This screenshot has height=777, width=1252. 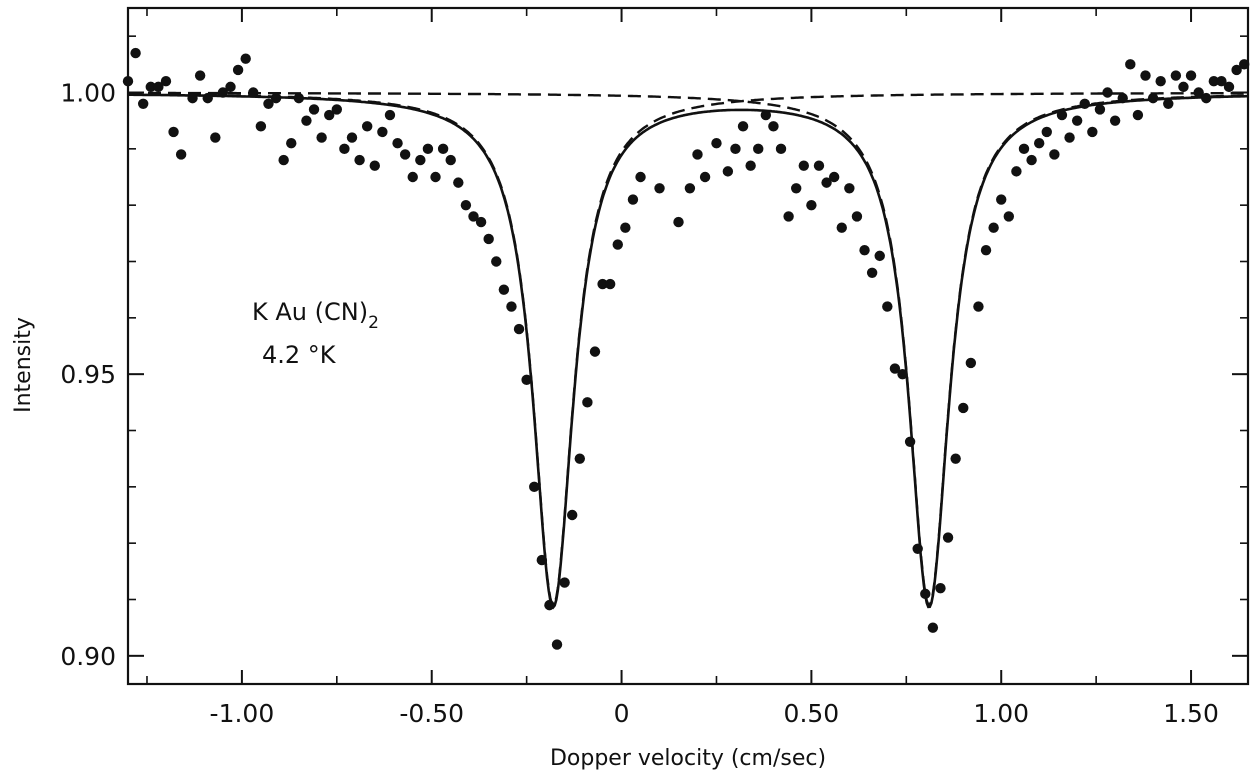 I want to click on x-tick-label: 1.50, so click(x=1191, y=713).